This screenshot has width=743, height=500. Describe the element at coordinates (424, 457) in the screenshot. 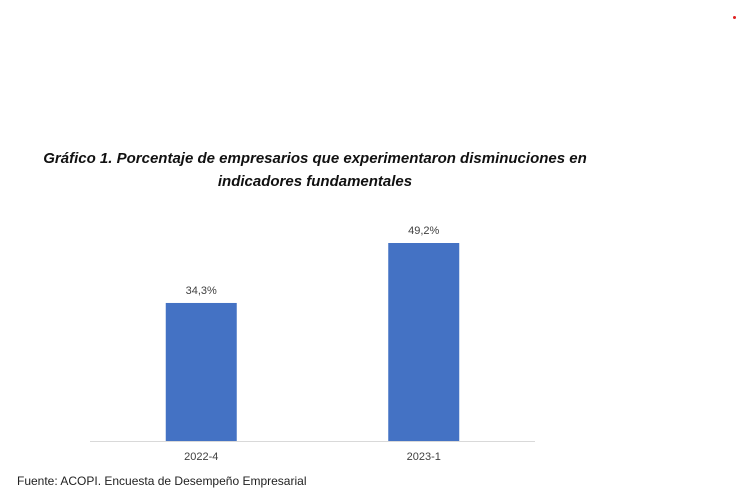

I see `x-tick-label-2023-1: 2023-1` at that location.